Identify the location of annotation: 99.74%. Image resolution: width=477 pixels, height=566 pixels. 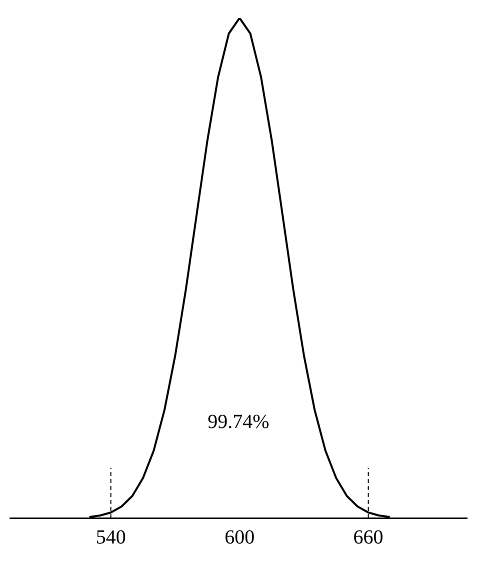
(239, 422).